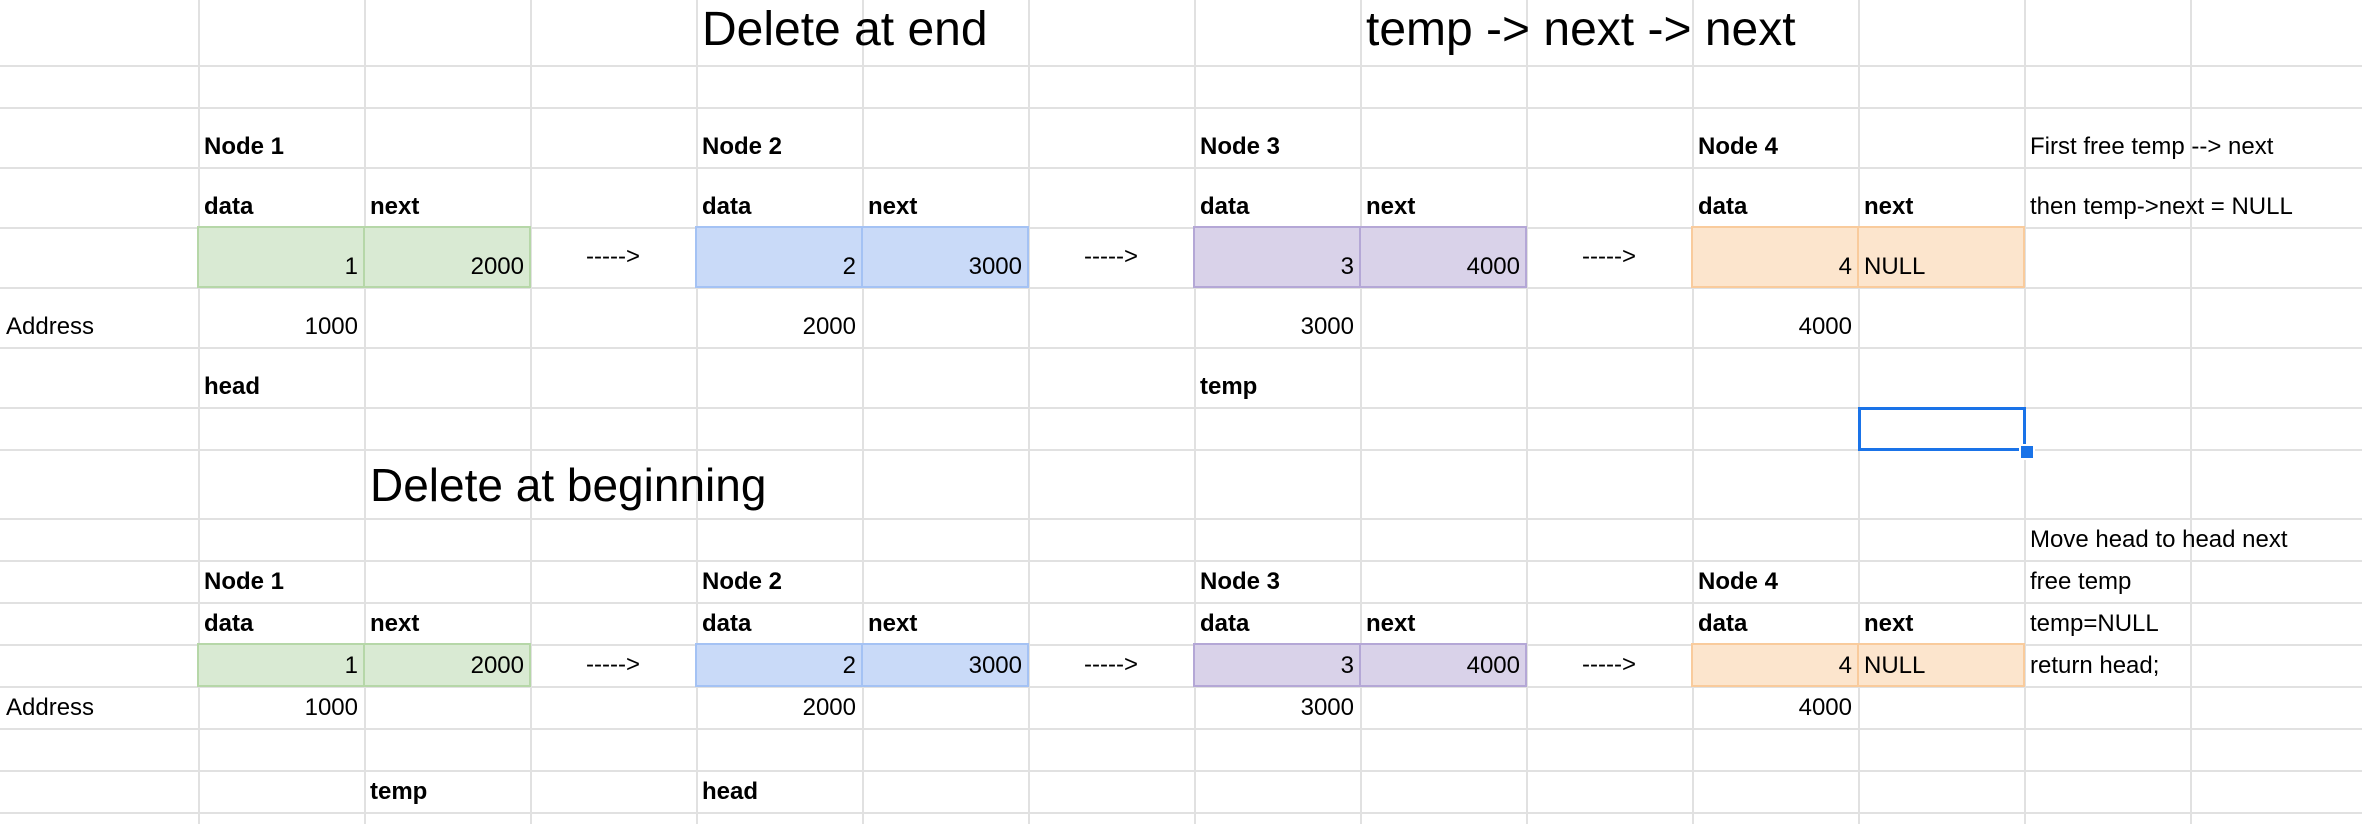 The image size is (2362, 824). What do you see at coordinates (568, 485) in the screenshot?
I see `title-delete-at-beginning: Delete at beginning` at bounding box center [568, 485].